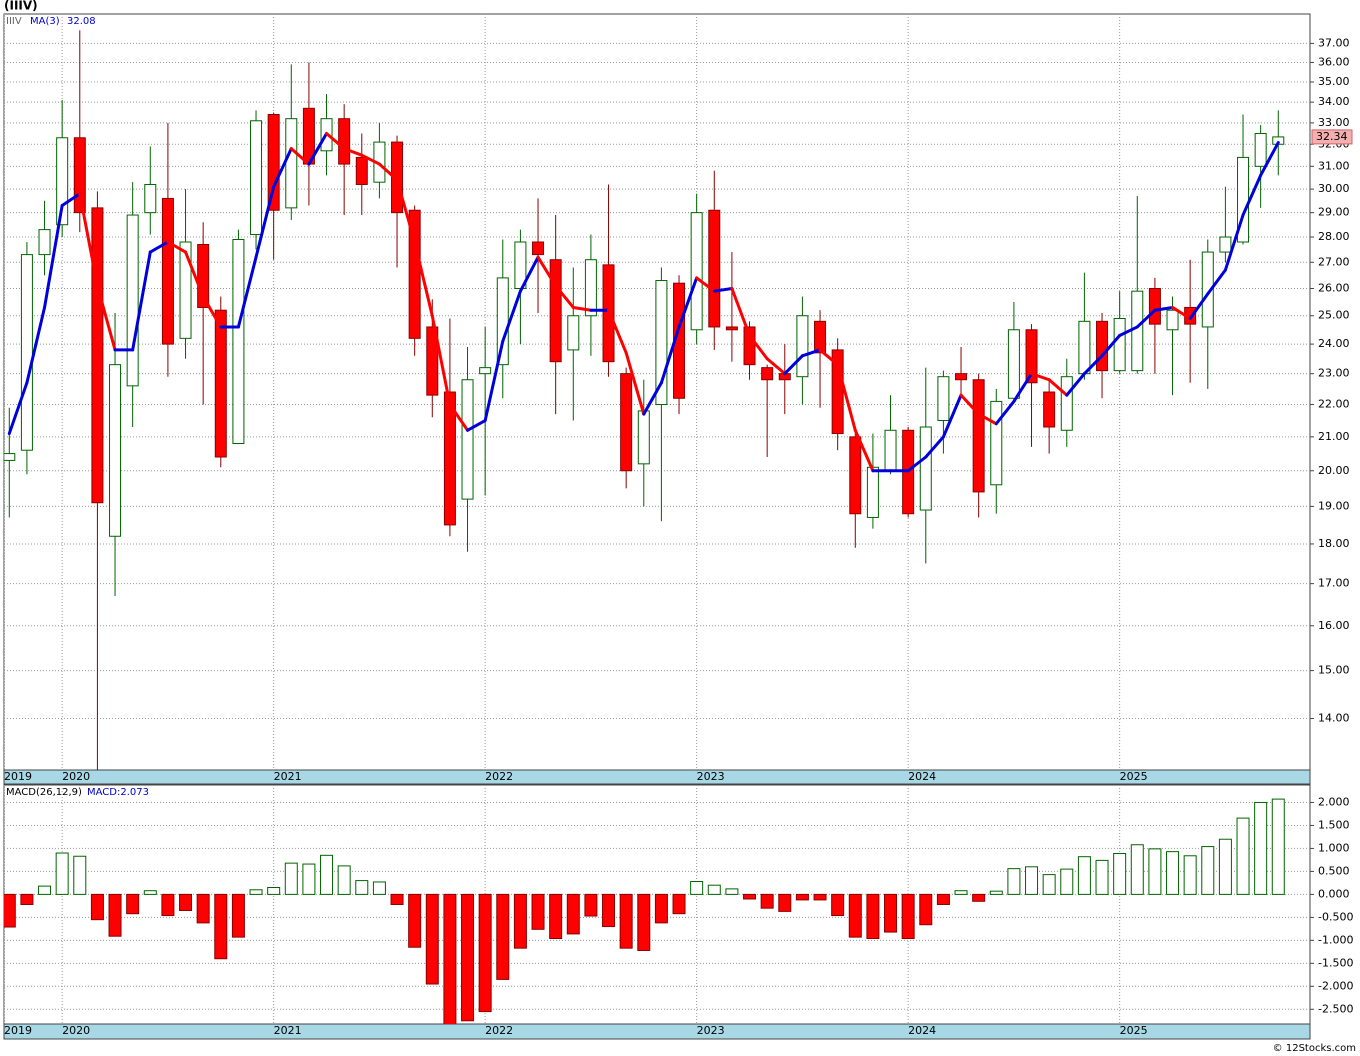 The image size is (1360, 1056). Describe the element at coordinates (1334, 81) in the screenshot. I see `y-tick-label: 35.00` at that location.